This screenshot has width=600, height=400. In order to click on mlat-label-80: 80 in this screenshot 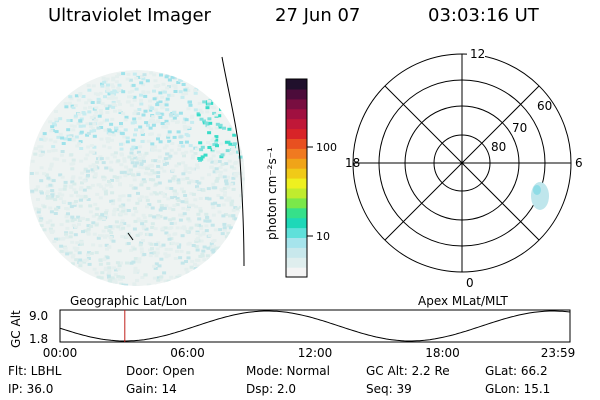, I will do `click(498, 147)`.